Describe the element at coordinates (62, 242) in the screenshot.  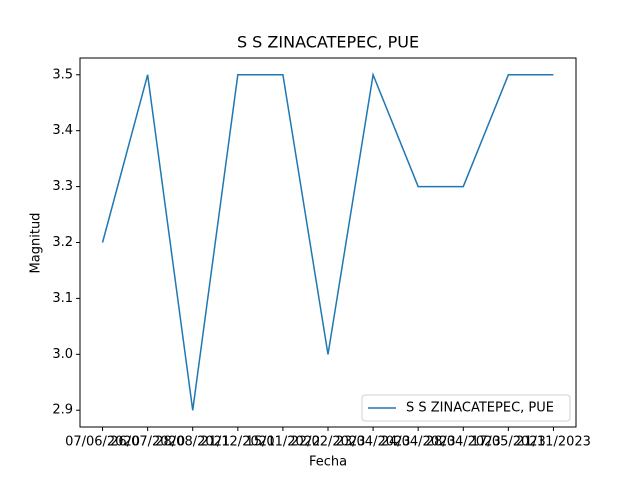
I see `y-tick-label: 3.2` at that location.